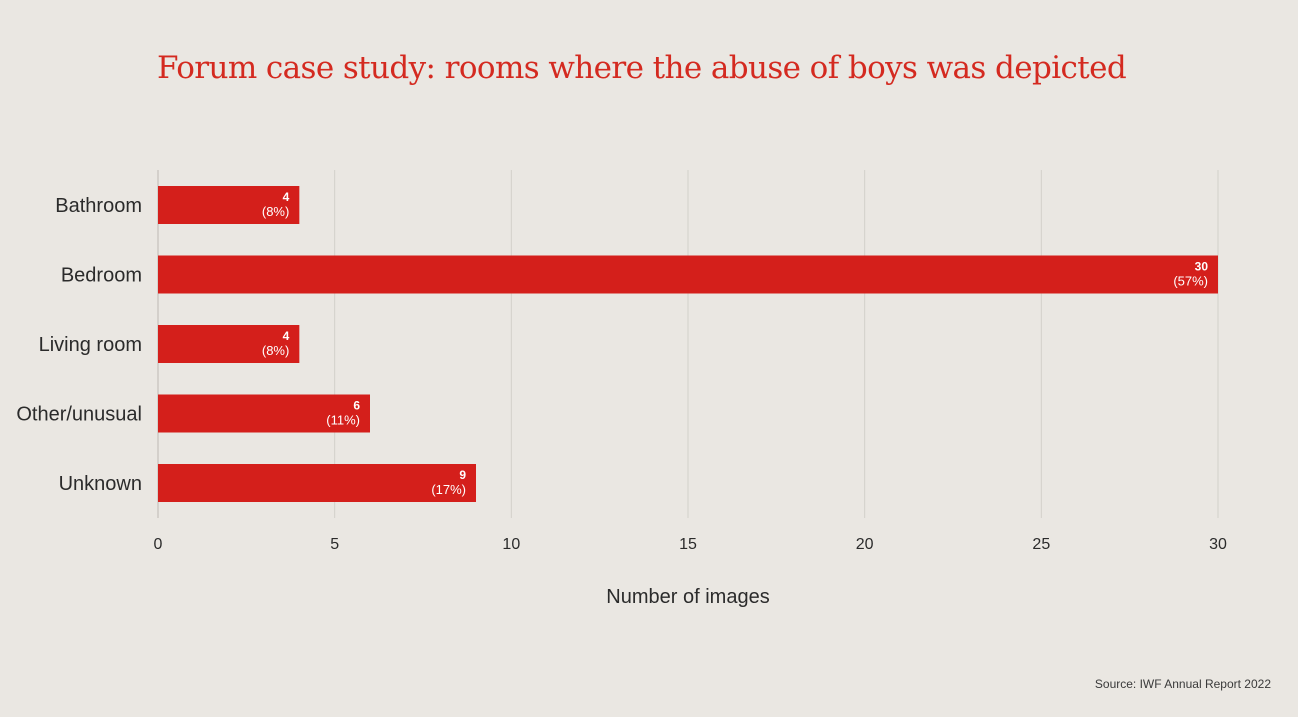 The height and width of the screenshot is (717, 1298). What do you see at coordinates (158, 544) in the screenshot?
I see `x-tick-label: 0` at bounding box center [158, 544].